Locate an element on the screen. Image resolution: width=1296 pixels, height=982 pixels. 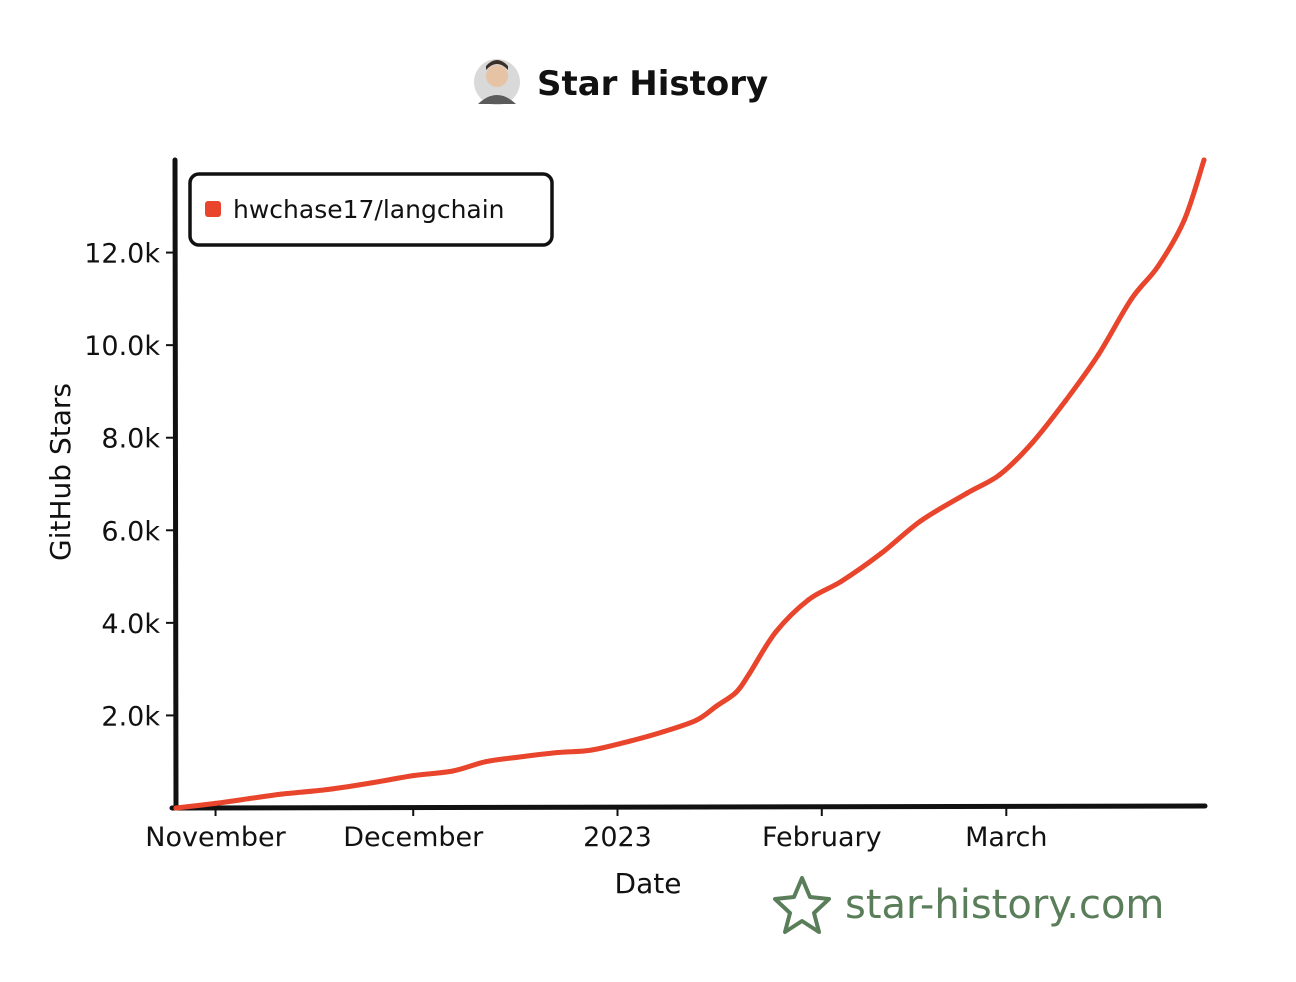
y-axis-title: GitHub Stars is located at coordinates (60, 472).